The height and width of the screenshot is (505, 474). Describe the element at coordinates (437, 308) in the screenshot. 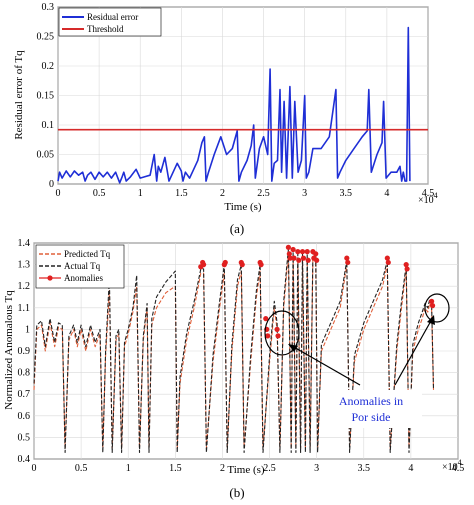

I see `anomaly-circle-right` at that location.